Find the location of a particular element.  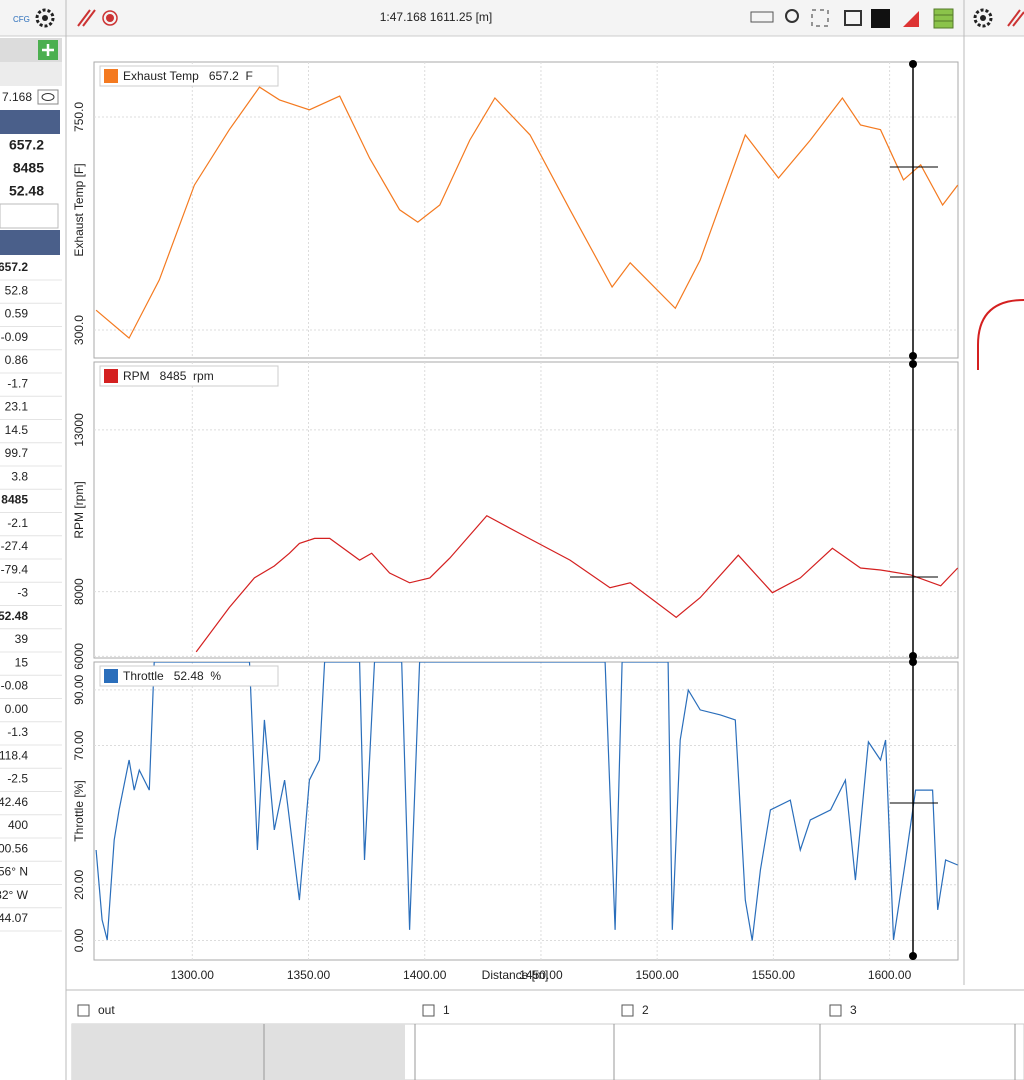

right-marker-tool is located at coordinates (1015, 18).